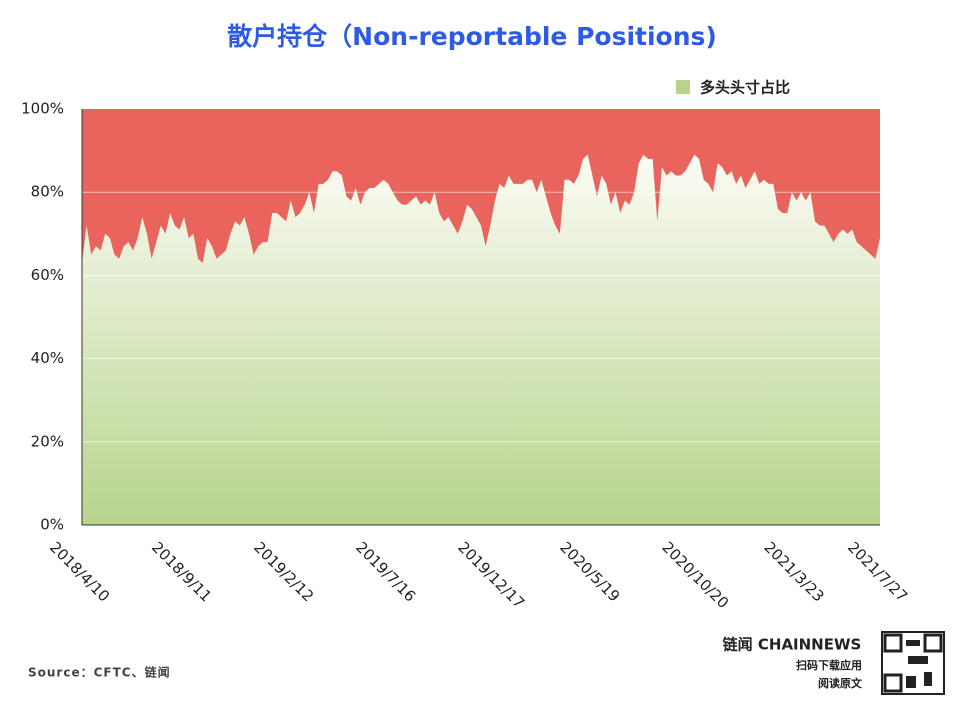 The image size is (960, 714). Describe the element at coordinates (491, 575) in the screenshot. I see `x-tick-label: 2019/12/17` at that location.